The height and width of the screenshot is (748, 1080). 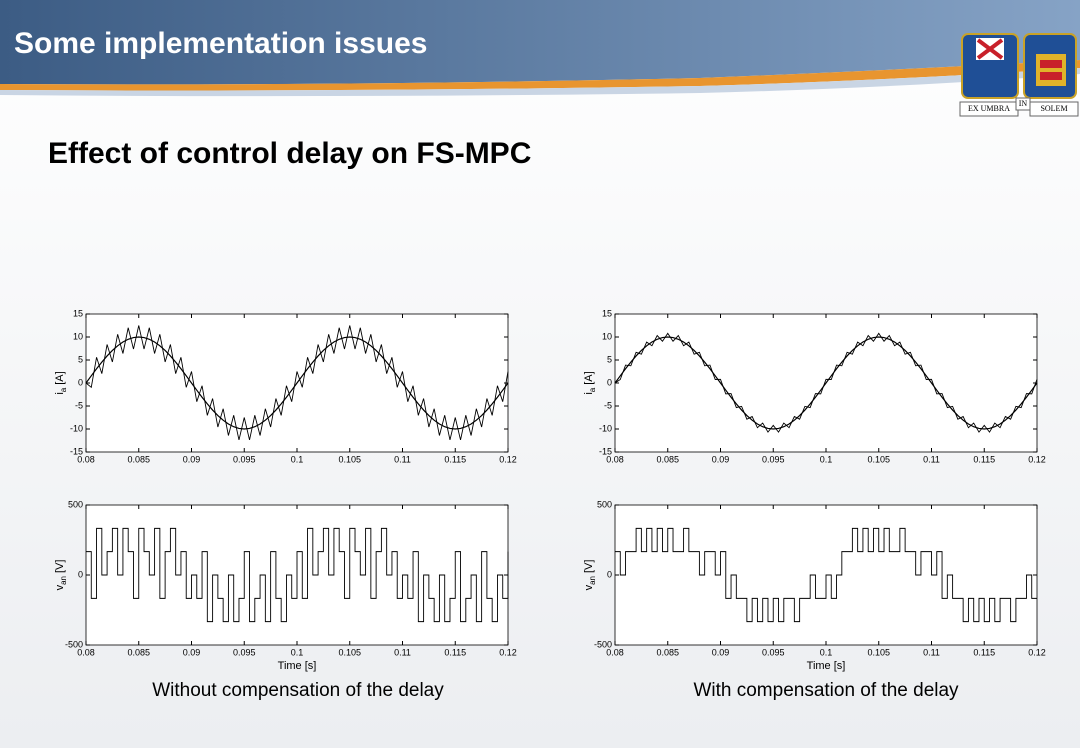 I want to click on heading: Effect of control delay on FS-MPC, so click(x=289, y=153).